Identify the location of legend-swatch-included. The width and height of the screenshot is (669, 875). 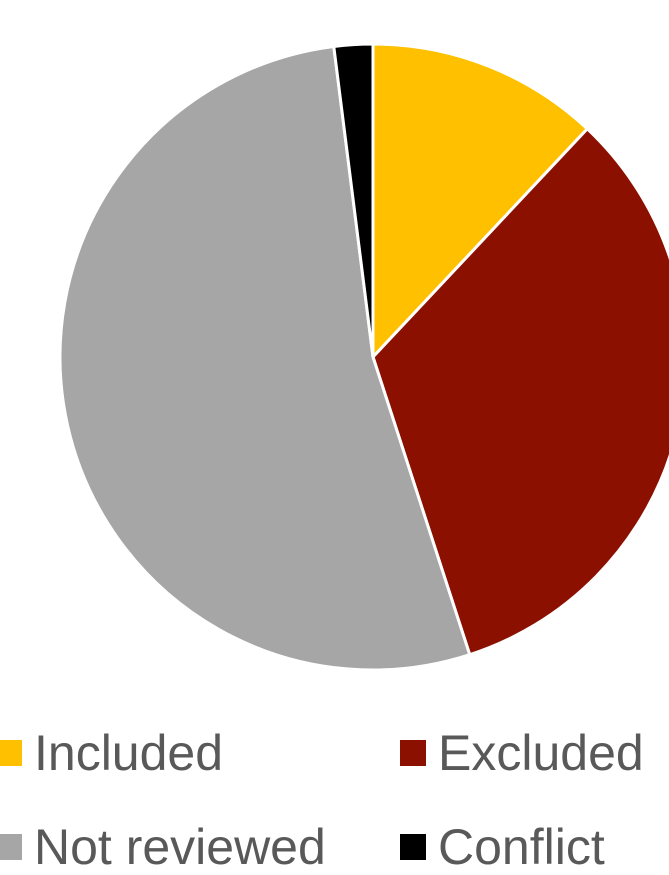
(11, 753).